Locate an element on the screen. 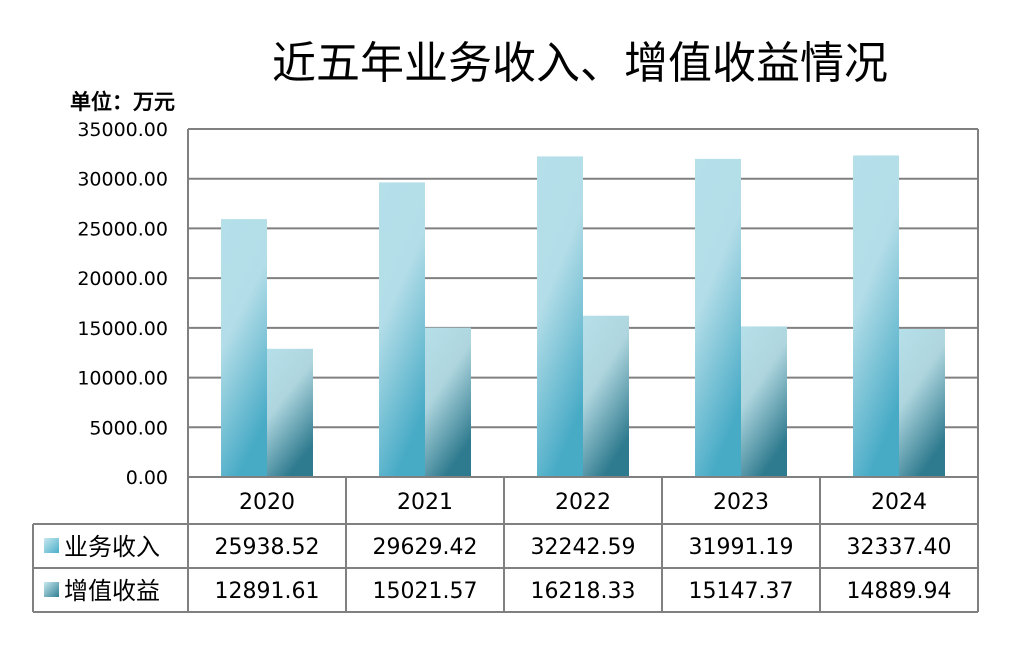 This screenshot has width=1015, height=650. table-cell: 31991.19 is located at coordinates (741, 547).